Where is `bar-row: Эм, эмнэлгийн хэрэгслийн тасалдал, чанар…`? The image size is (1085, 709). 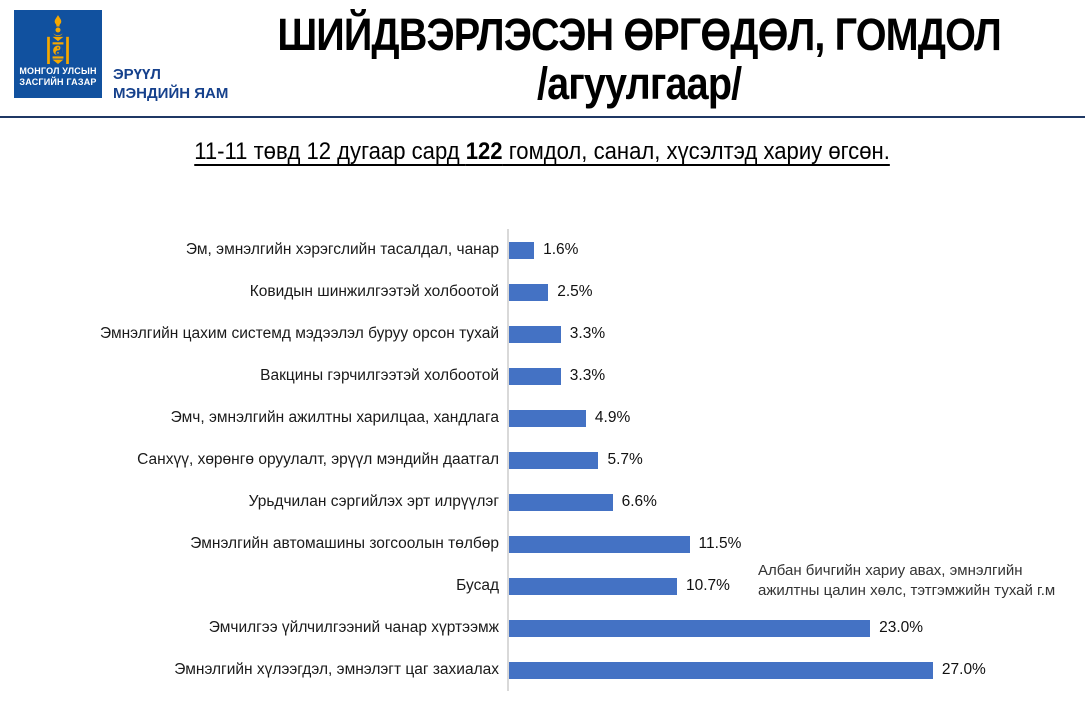
bar-row: Эм, эмнэлгийн хэрэгслийн тасалдал, чанар… is located at coordinates (570, 250).